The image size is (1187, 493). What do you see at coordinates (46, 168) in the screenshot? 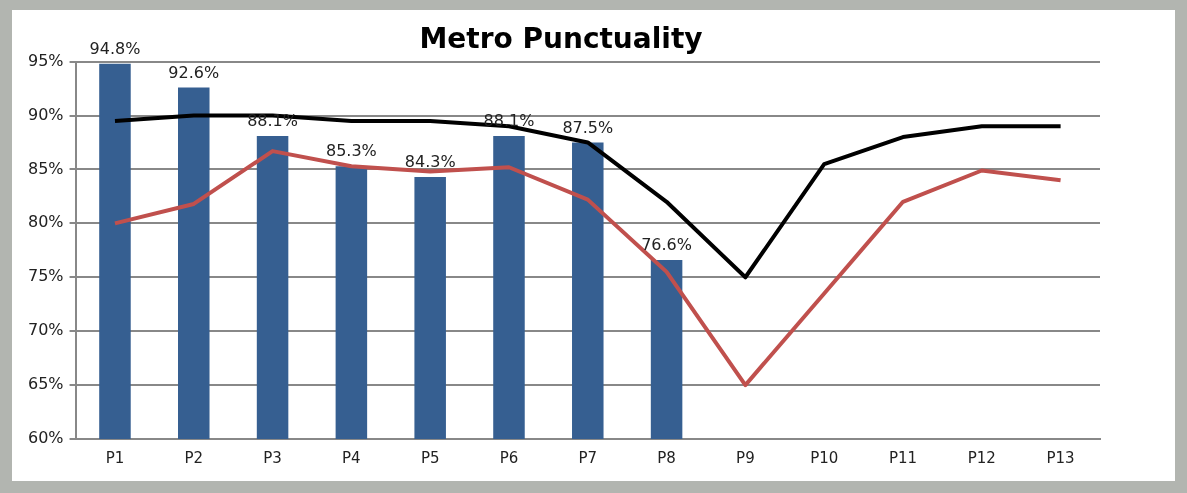
I see `y-tick-label: 85%` at bounding box center [46, 168].